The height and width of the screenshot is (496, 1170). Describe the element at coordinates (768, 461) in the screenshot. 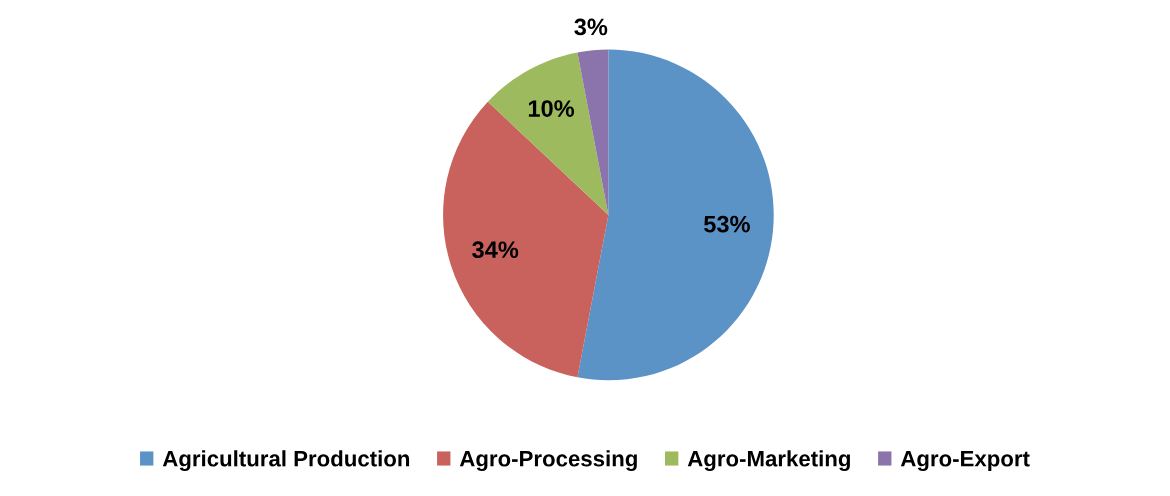

I see `legend-label: Agro-Marketing` at that location.